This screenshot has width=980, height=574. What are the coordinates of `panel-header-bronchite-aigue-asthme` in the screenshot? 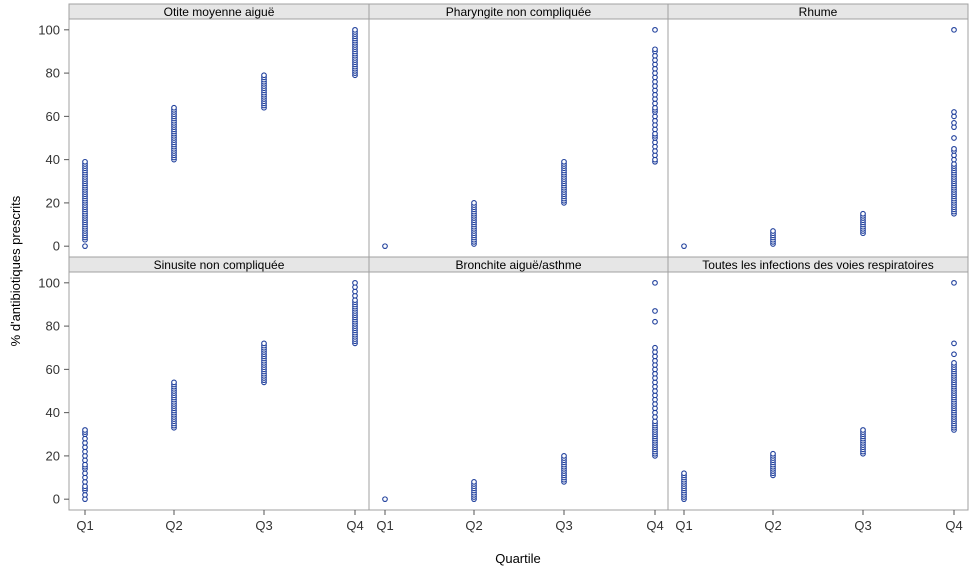 It's located at (518, 264).